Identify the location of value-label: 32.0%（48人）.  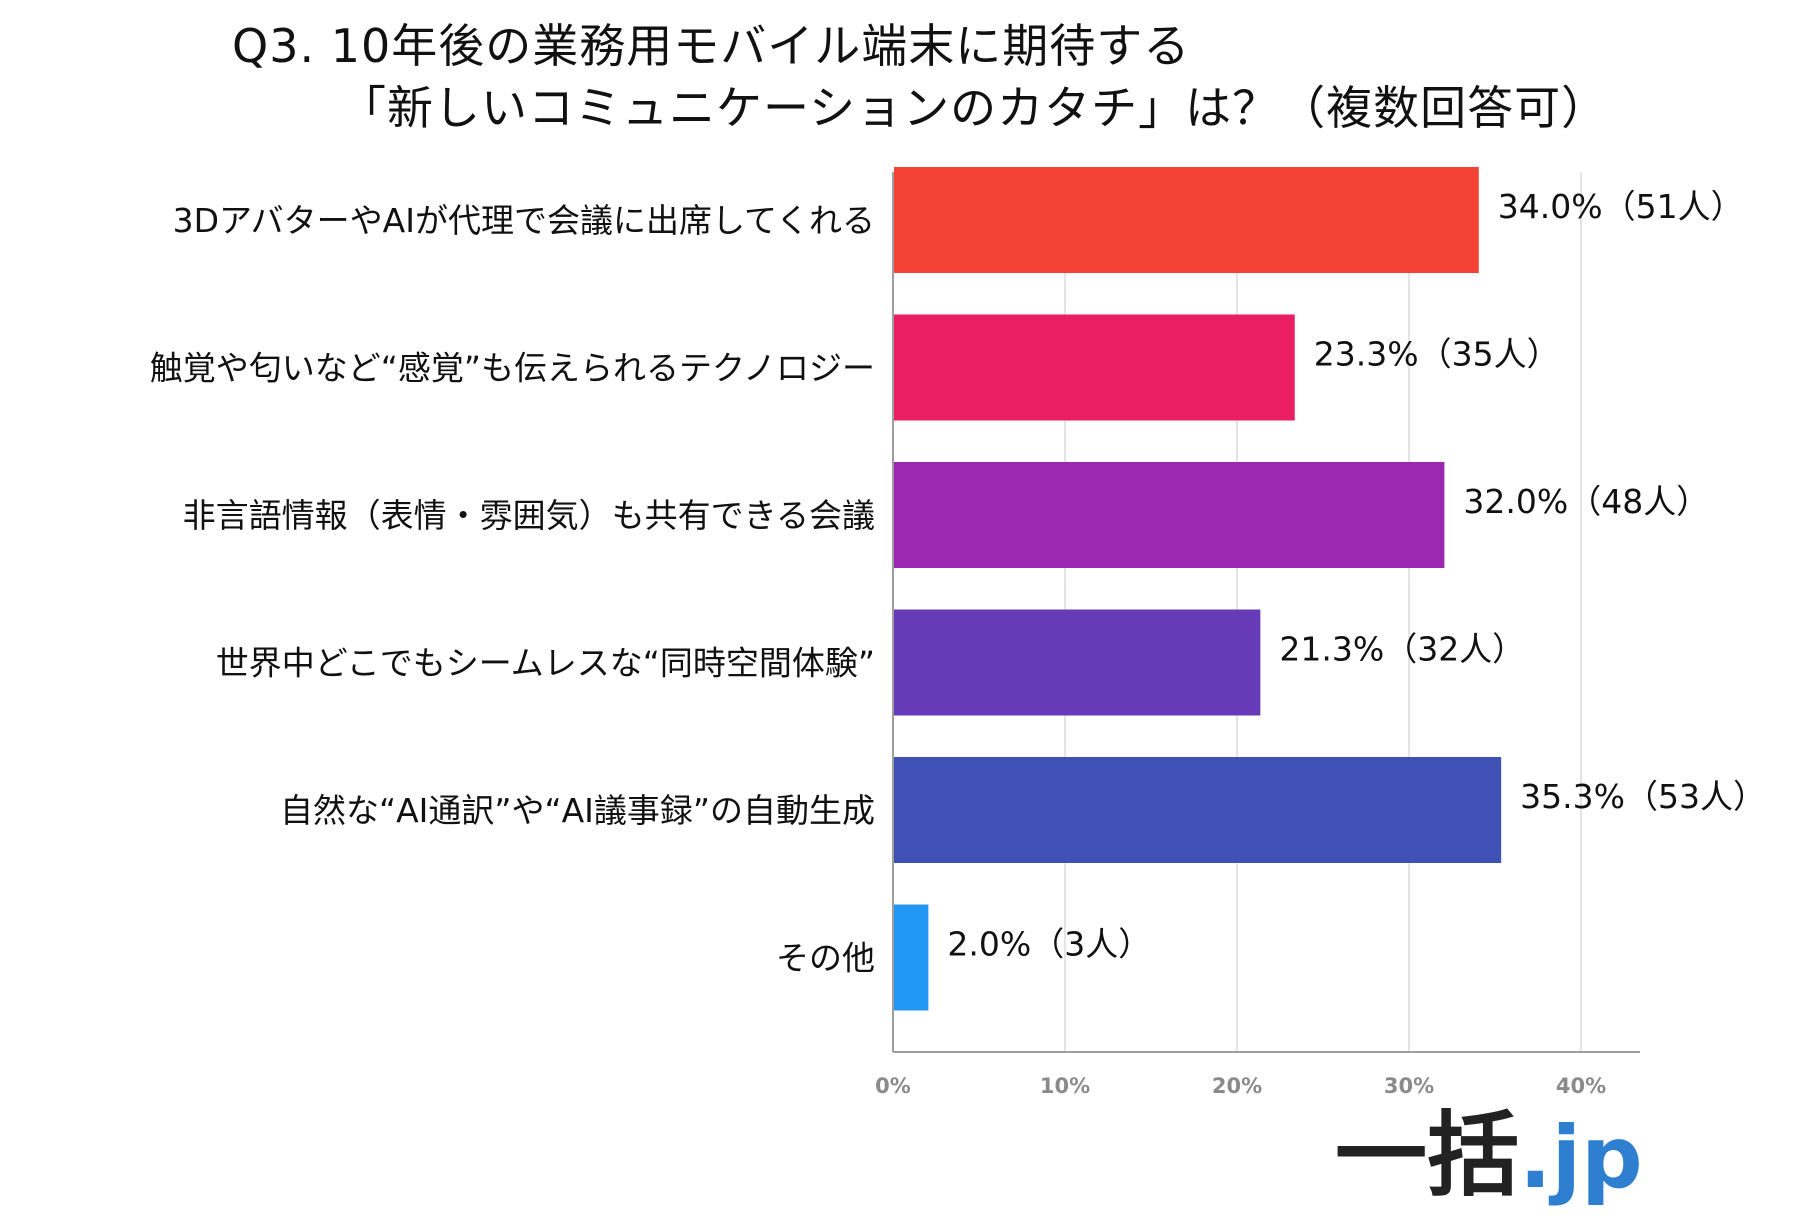
(1586, 501).